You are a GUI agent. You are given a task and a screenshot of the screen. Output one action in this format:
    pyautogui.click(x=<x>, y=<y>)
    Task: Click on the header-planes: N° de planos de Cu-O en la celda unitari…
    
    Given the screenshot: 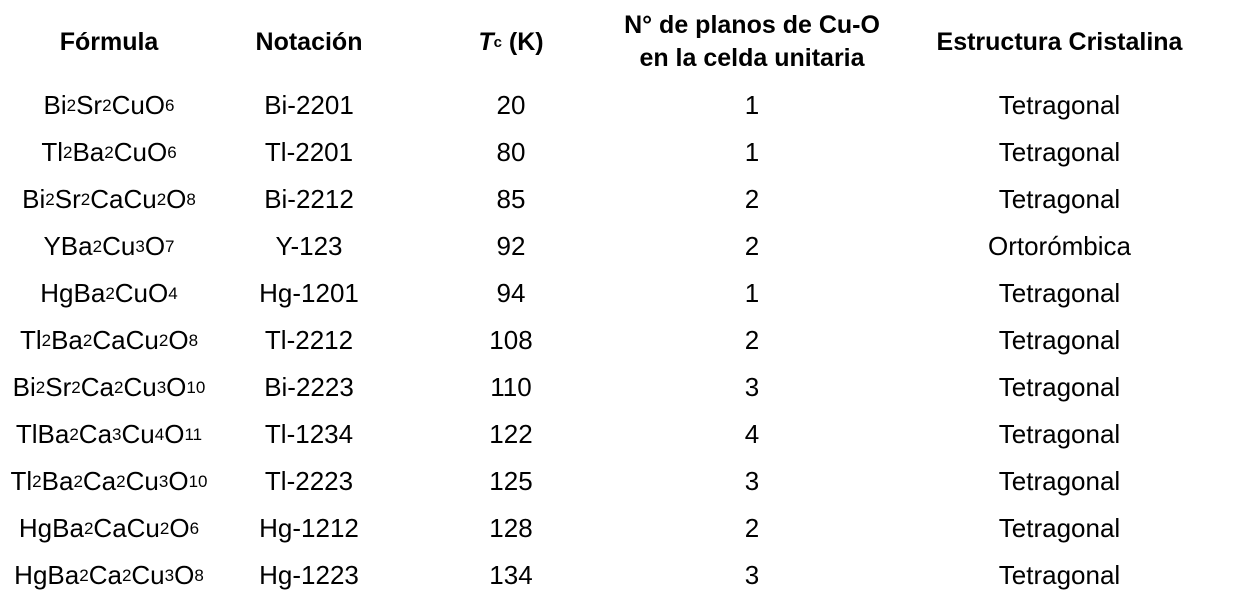 What is the action you would take?
    pyautogui.click(x=752, y=42)
    